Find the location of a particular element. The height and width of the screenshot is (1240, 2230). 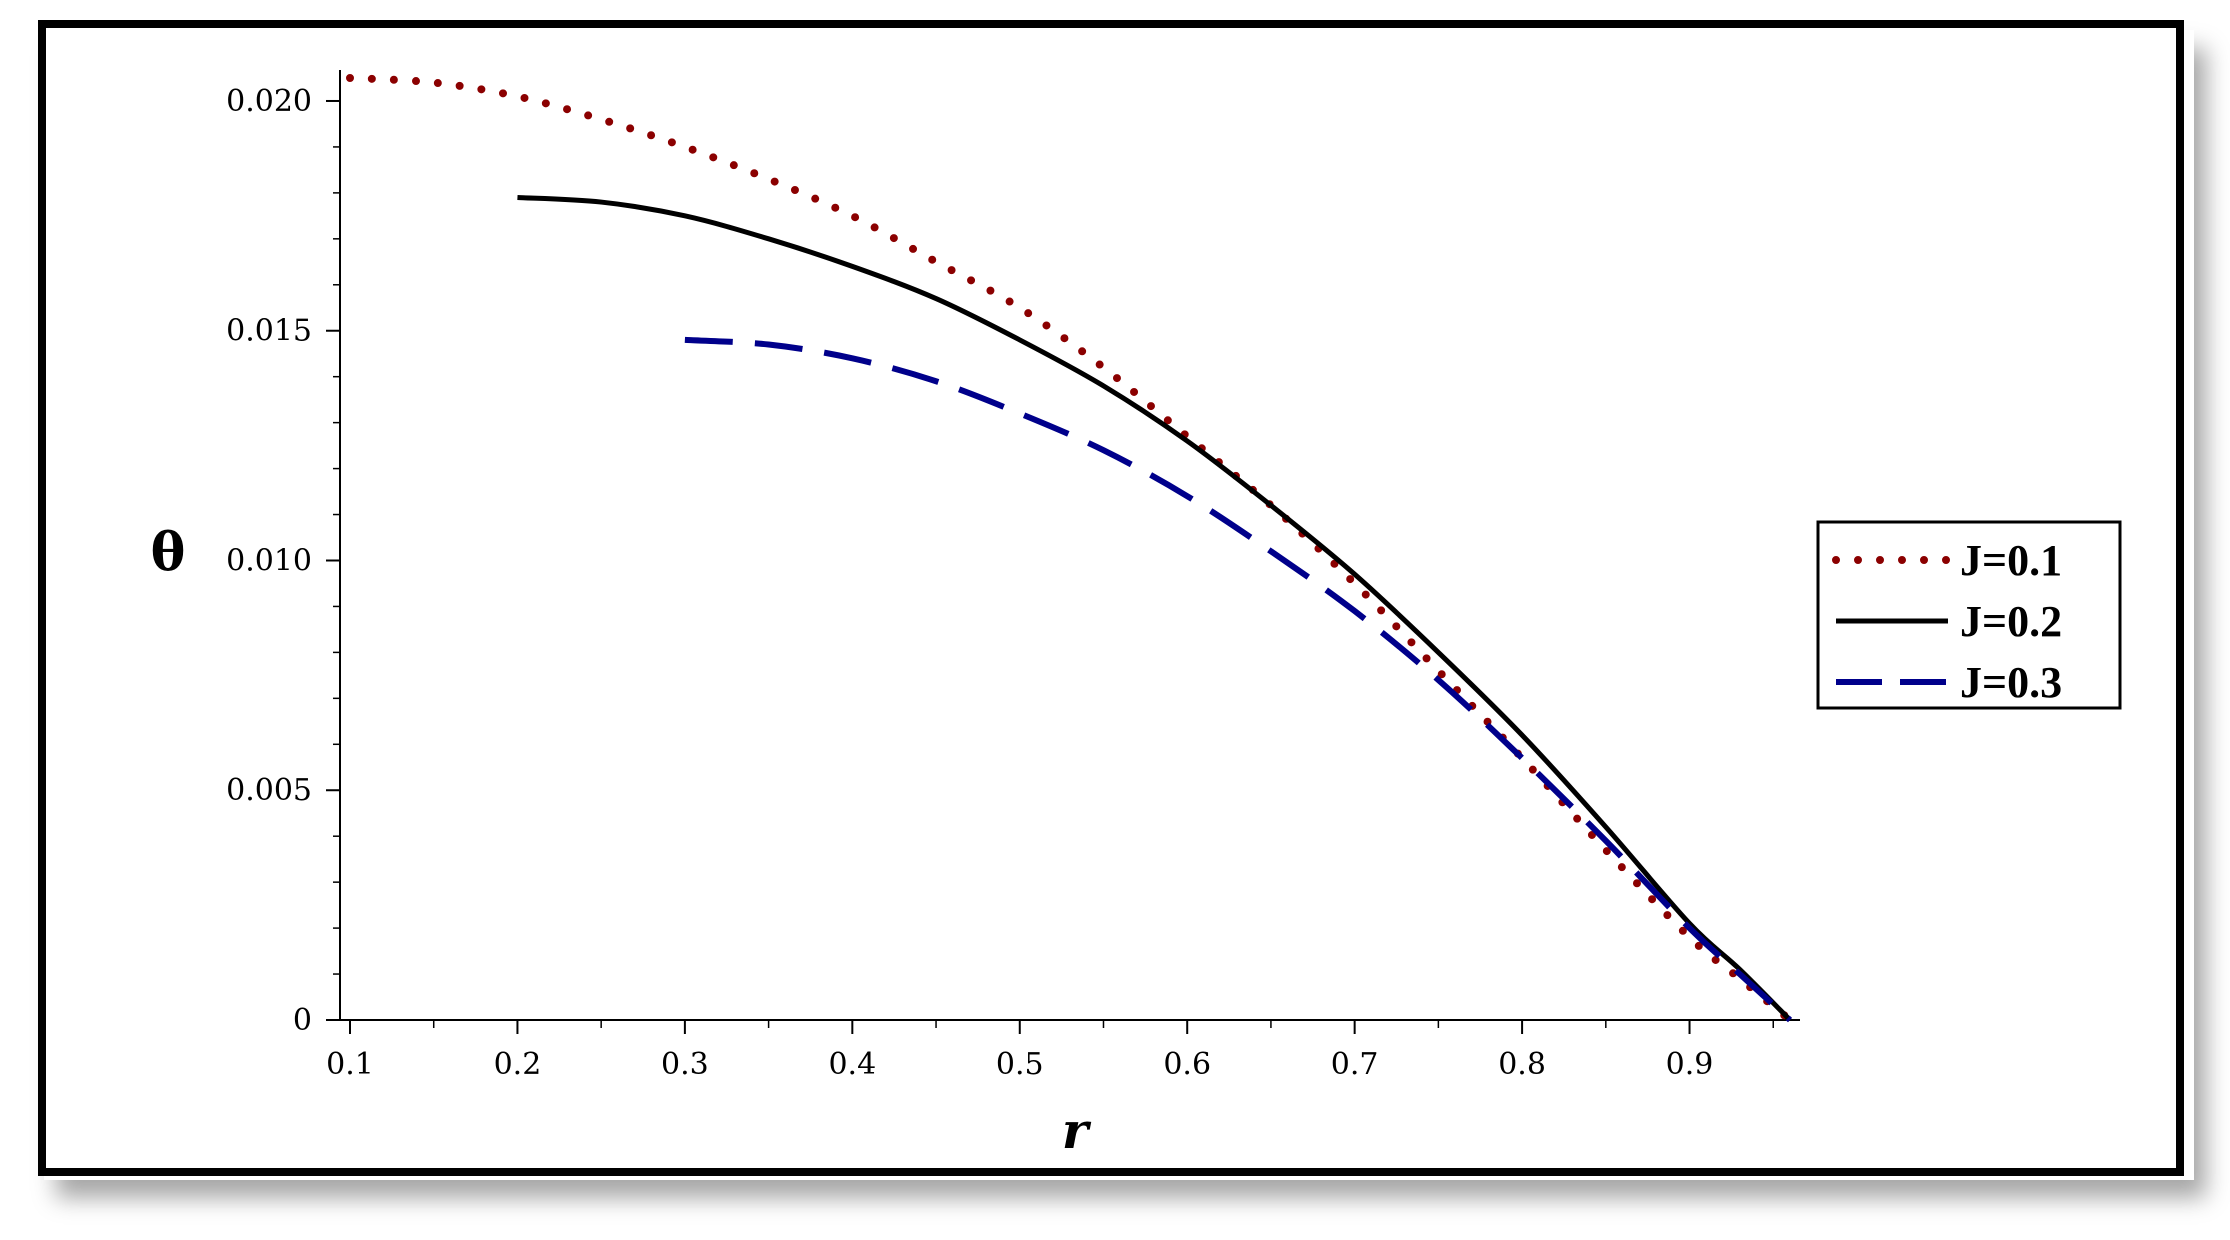

x-tick-label: 0.8 is located at coordinates (1522, 1064).